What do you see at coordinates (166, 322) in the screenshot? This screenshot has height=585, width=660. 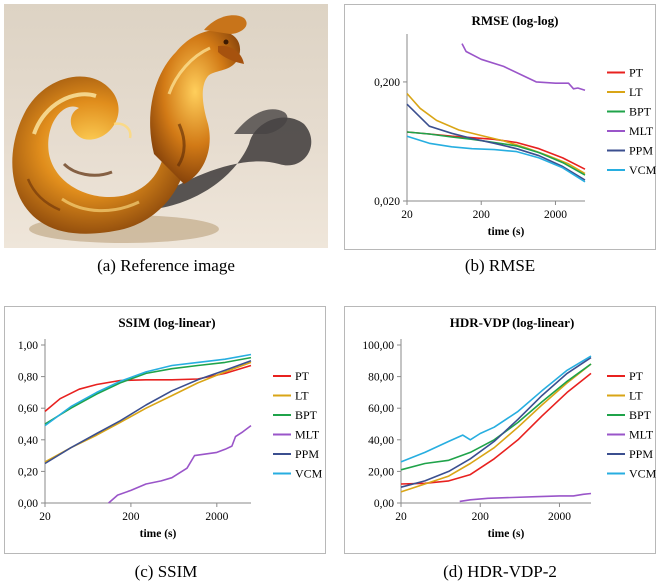 I see `chart-title: SSIM (log-linear)` at bounding box center [166, 322].